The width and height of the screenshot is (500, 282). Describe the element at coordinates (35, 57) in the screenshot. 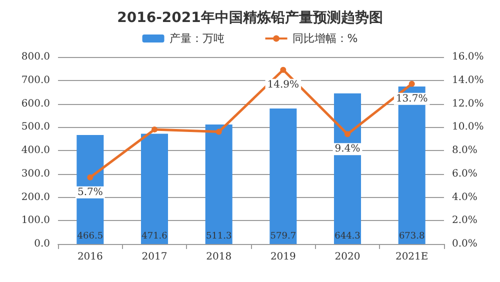

I see `y-tick-label: 800.0` at that location.